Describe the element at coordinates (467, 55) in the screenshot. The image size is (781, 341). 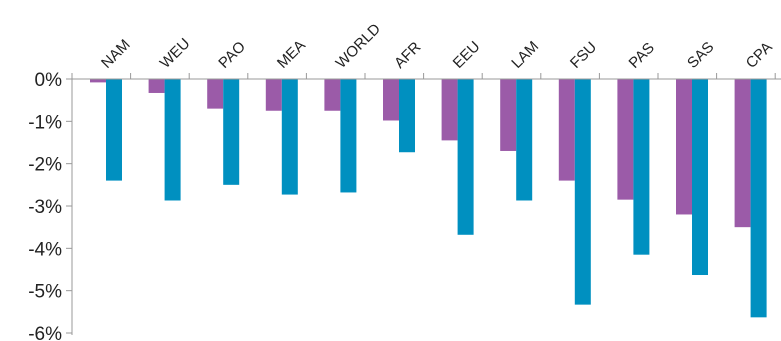
I see `x-category-label: EEU` at that location.